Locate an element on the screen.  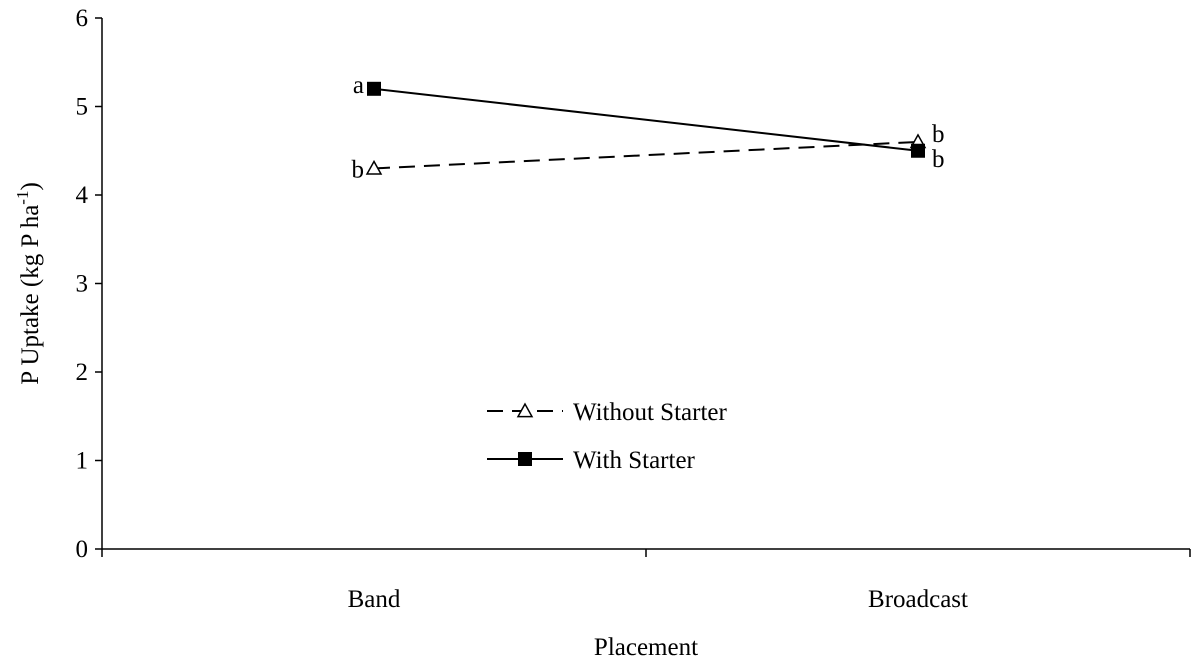
y-ticks: 0 1 2 3 4 5 6 is located at coordinates (89, 284).